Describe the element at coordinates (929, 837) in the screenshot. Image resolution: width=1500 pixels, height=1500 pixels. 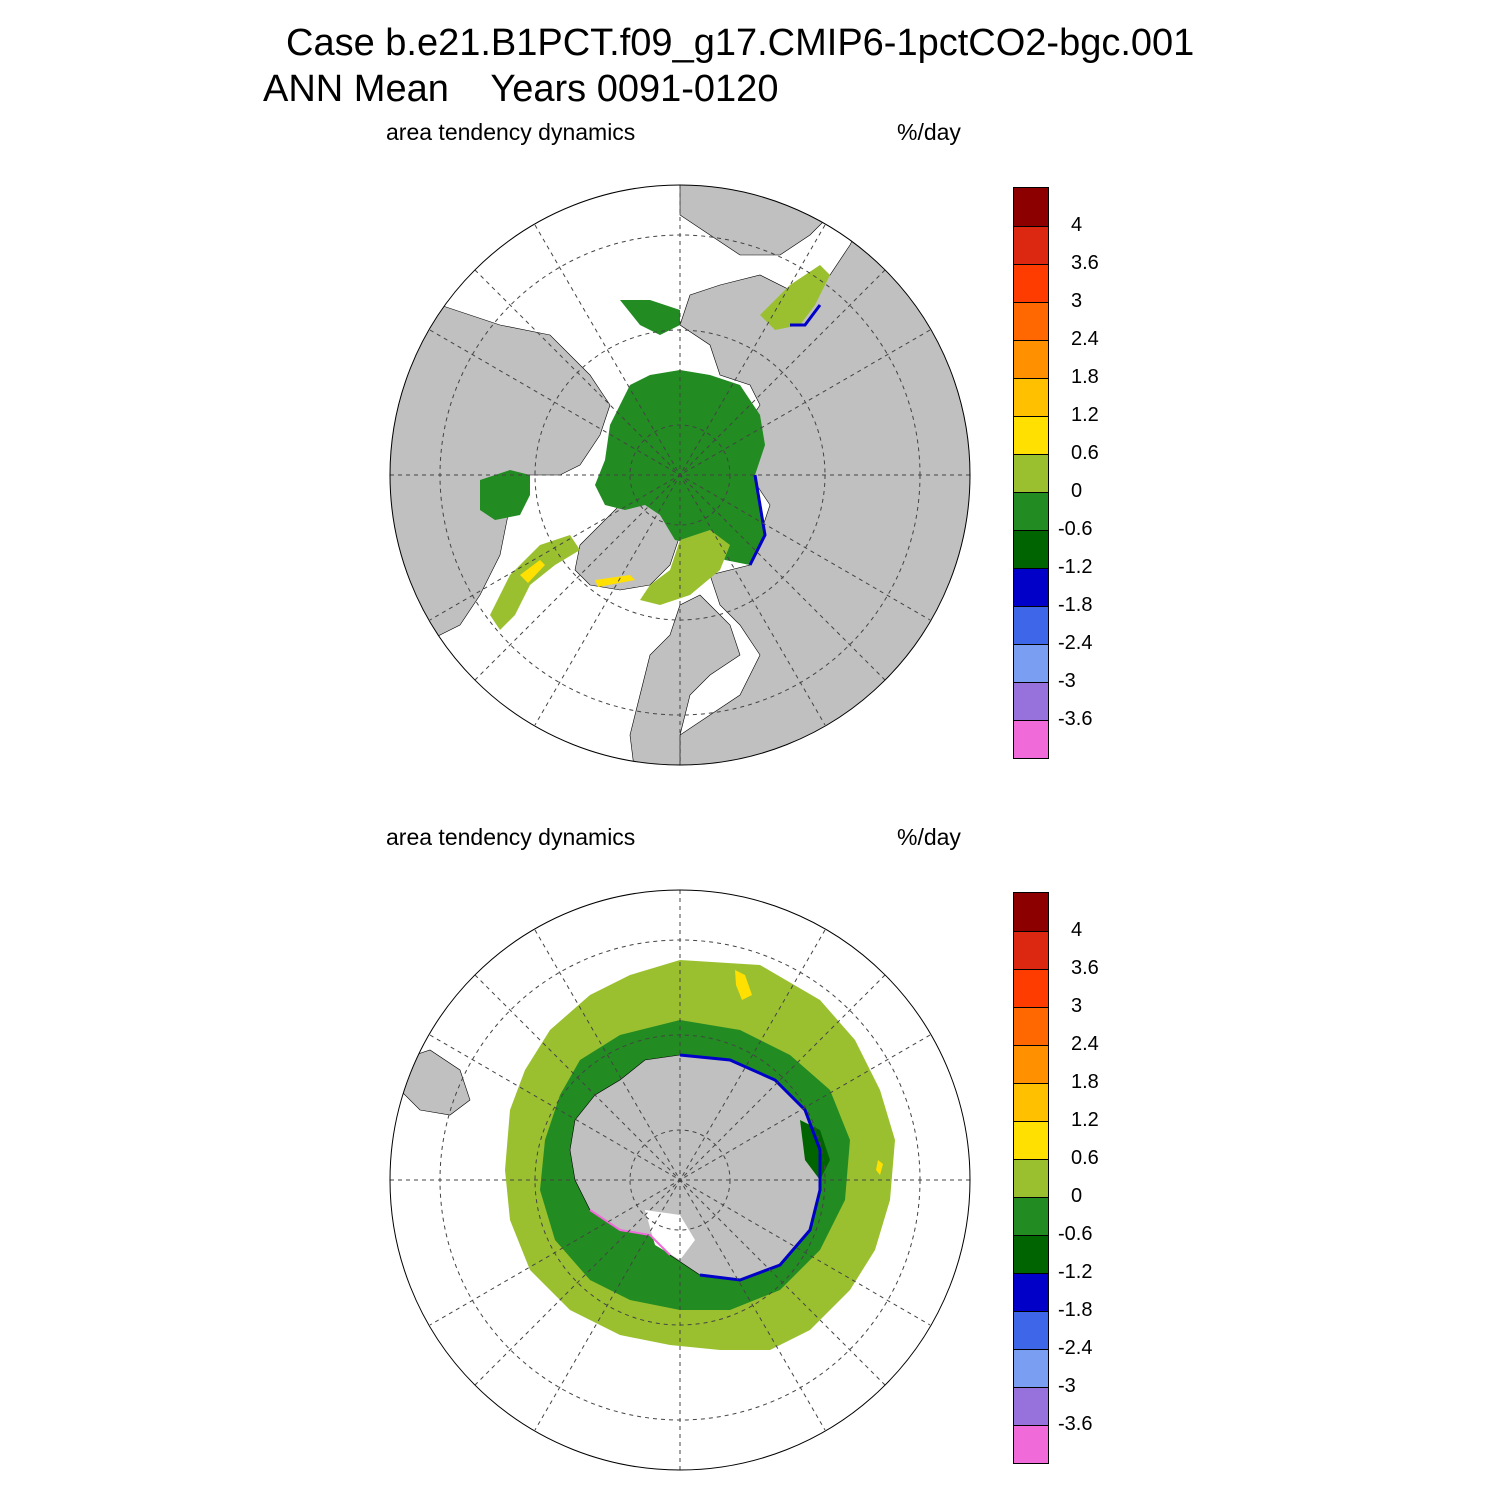
I see `south-units-label: %/day` at that location.